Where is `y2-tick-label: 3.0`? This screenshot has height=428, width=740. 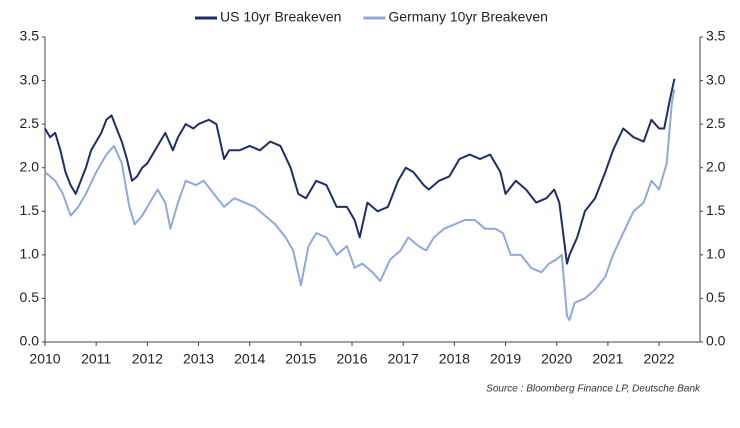 y2-tick-label: 3.0 is located at coordinates (716, 79).